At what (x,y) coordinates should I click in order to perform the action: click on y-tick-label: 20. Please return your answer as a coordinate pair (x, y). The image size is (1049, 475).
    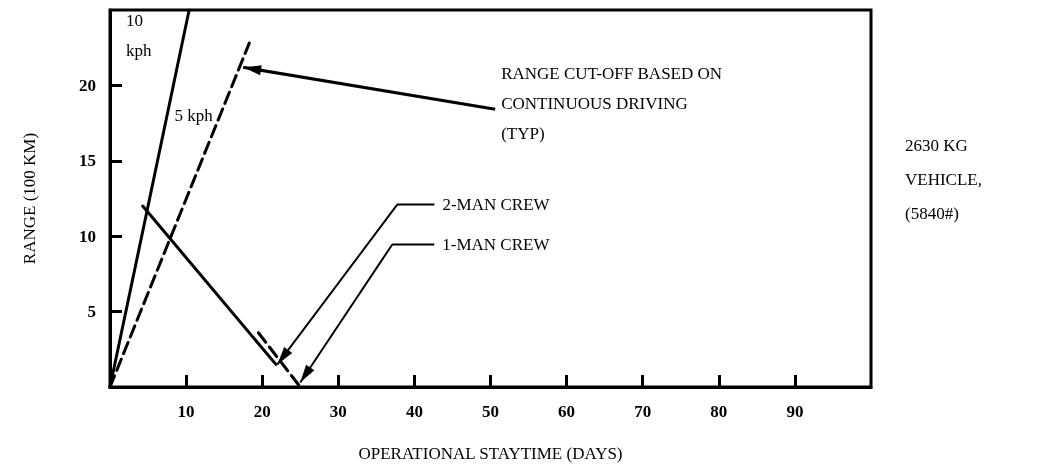
    Looking at the image, I should click on (87, 85).